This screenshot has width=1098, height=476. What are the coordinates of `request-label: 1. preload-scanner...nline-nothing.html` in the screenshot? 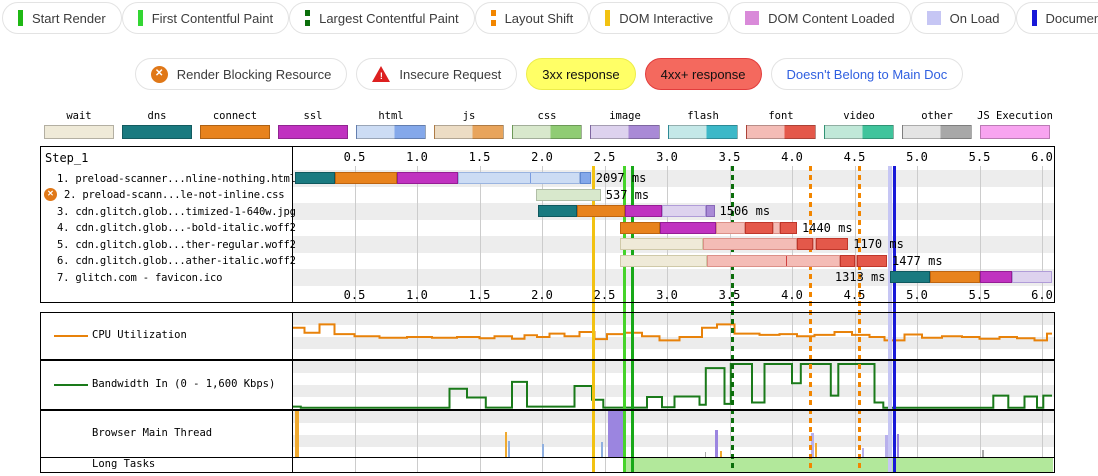 It's located at (176, 178).